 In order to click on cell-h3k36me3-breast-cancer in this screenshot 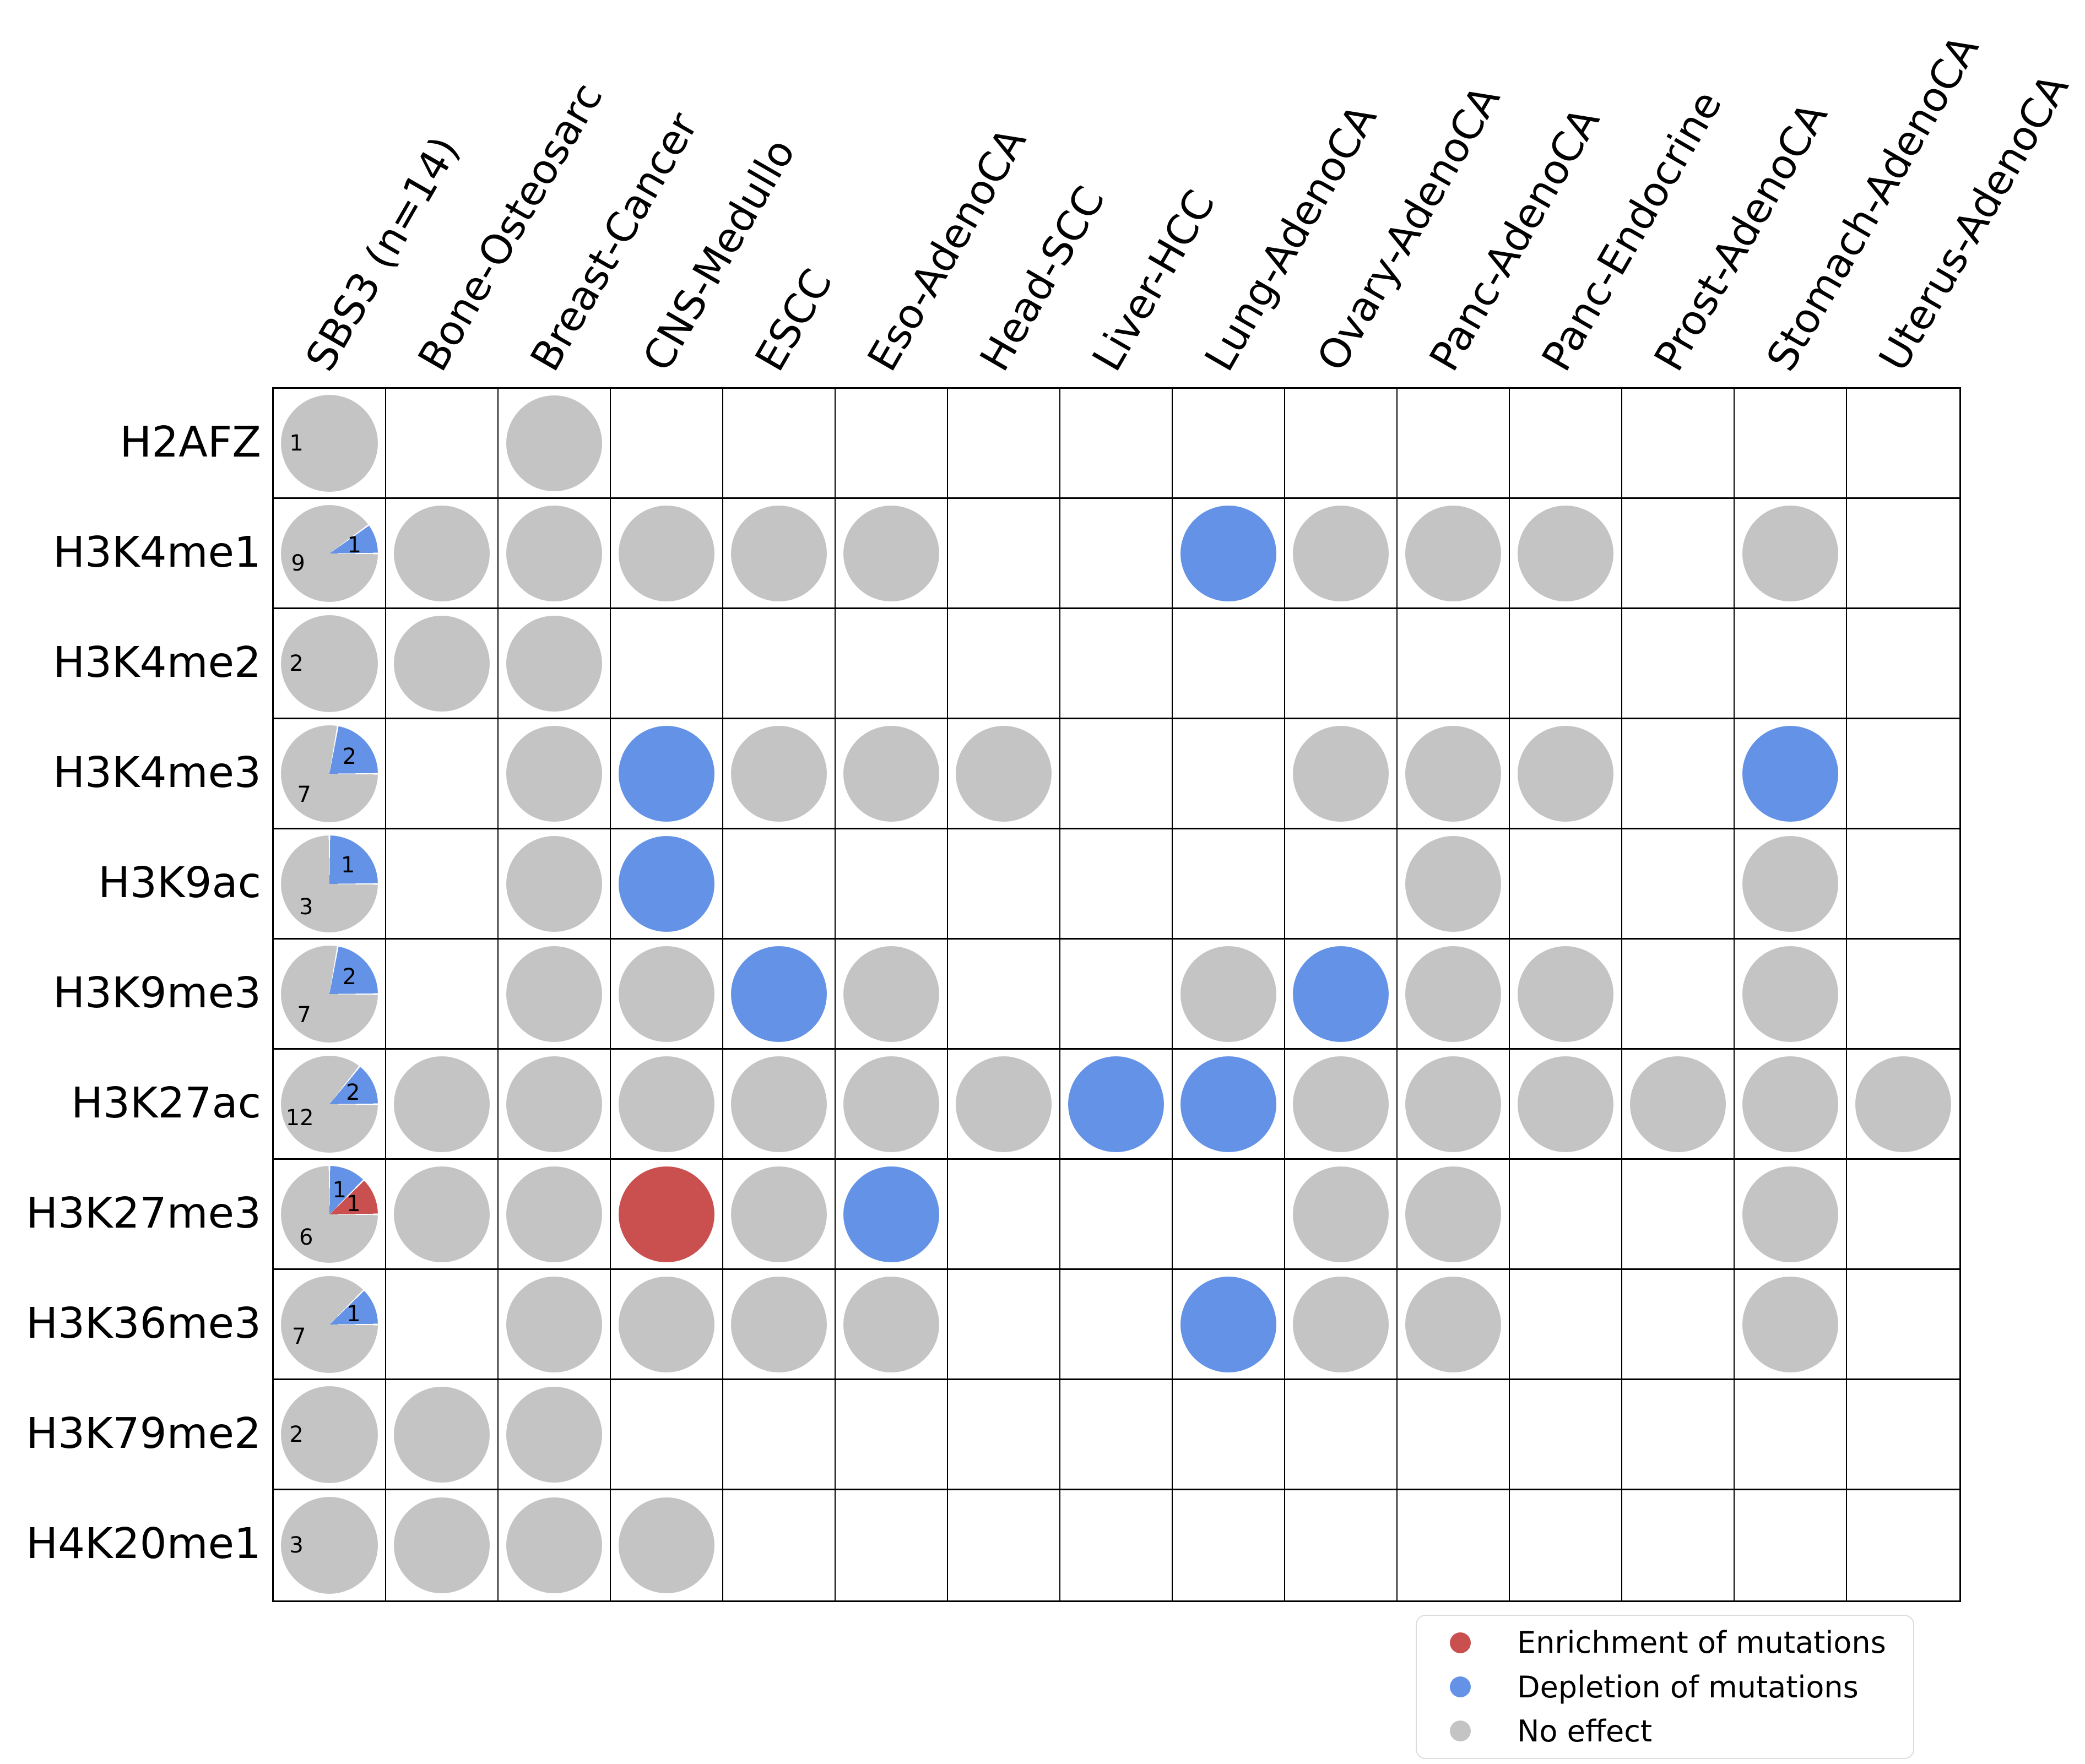, I will do `click(555, 1325)`.